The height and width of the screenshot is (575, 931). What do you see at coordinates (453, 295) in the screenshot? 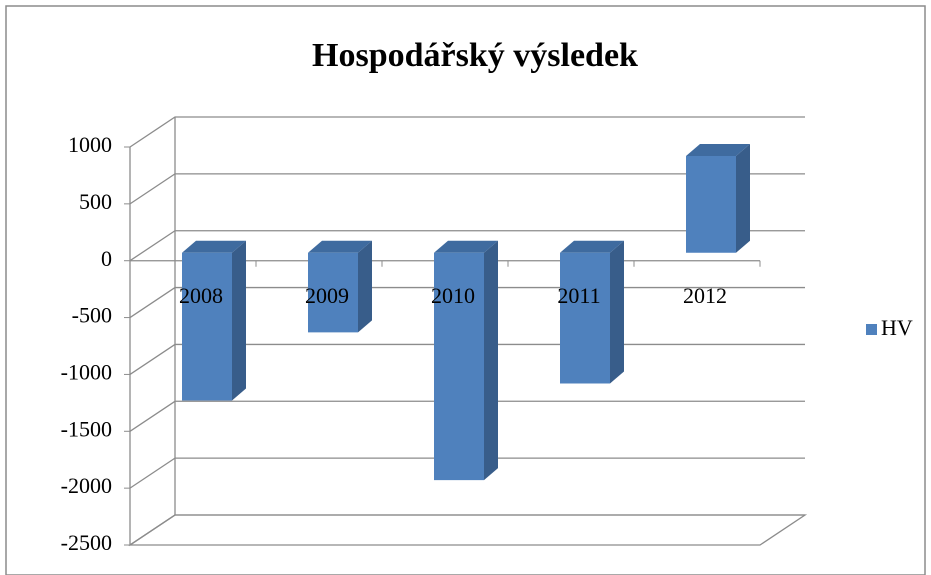
I see `x-tick-label: 2010` at bounding box center [453, 295].